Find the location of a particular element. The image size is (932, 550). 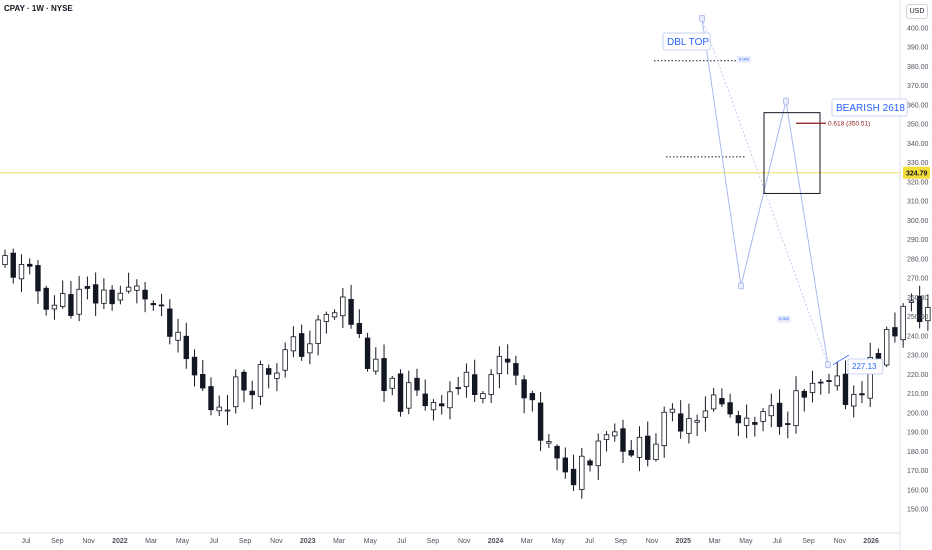

pattern-diagonal is located at coordinates (765, 191).